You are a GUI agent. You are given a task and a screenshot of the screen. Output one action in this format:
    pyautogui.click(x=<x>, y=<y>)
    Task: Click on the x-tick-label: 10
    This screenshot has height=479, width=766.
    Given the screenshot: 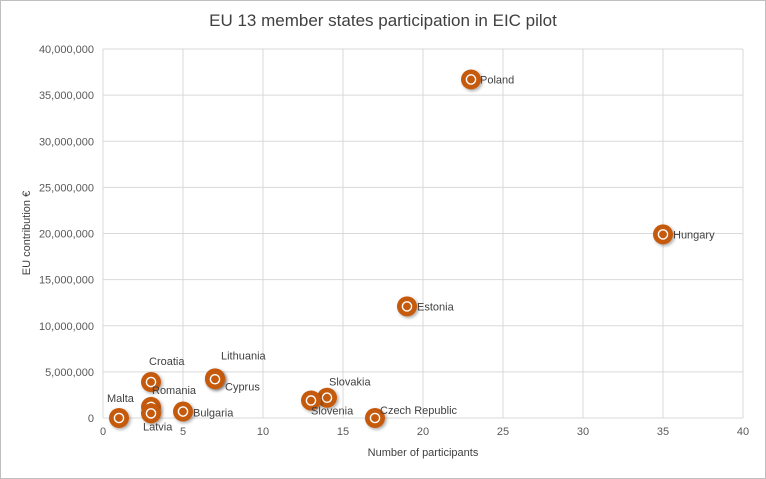 What is the action you would take?
    pyautogui.click(x=263, y=432)
    